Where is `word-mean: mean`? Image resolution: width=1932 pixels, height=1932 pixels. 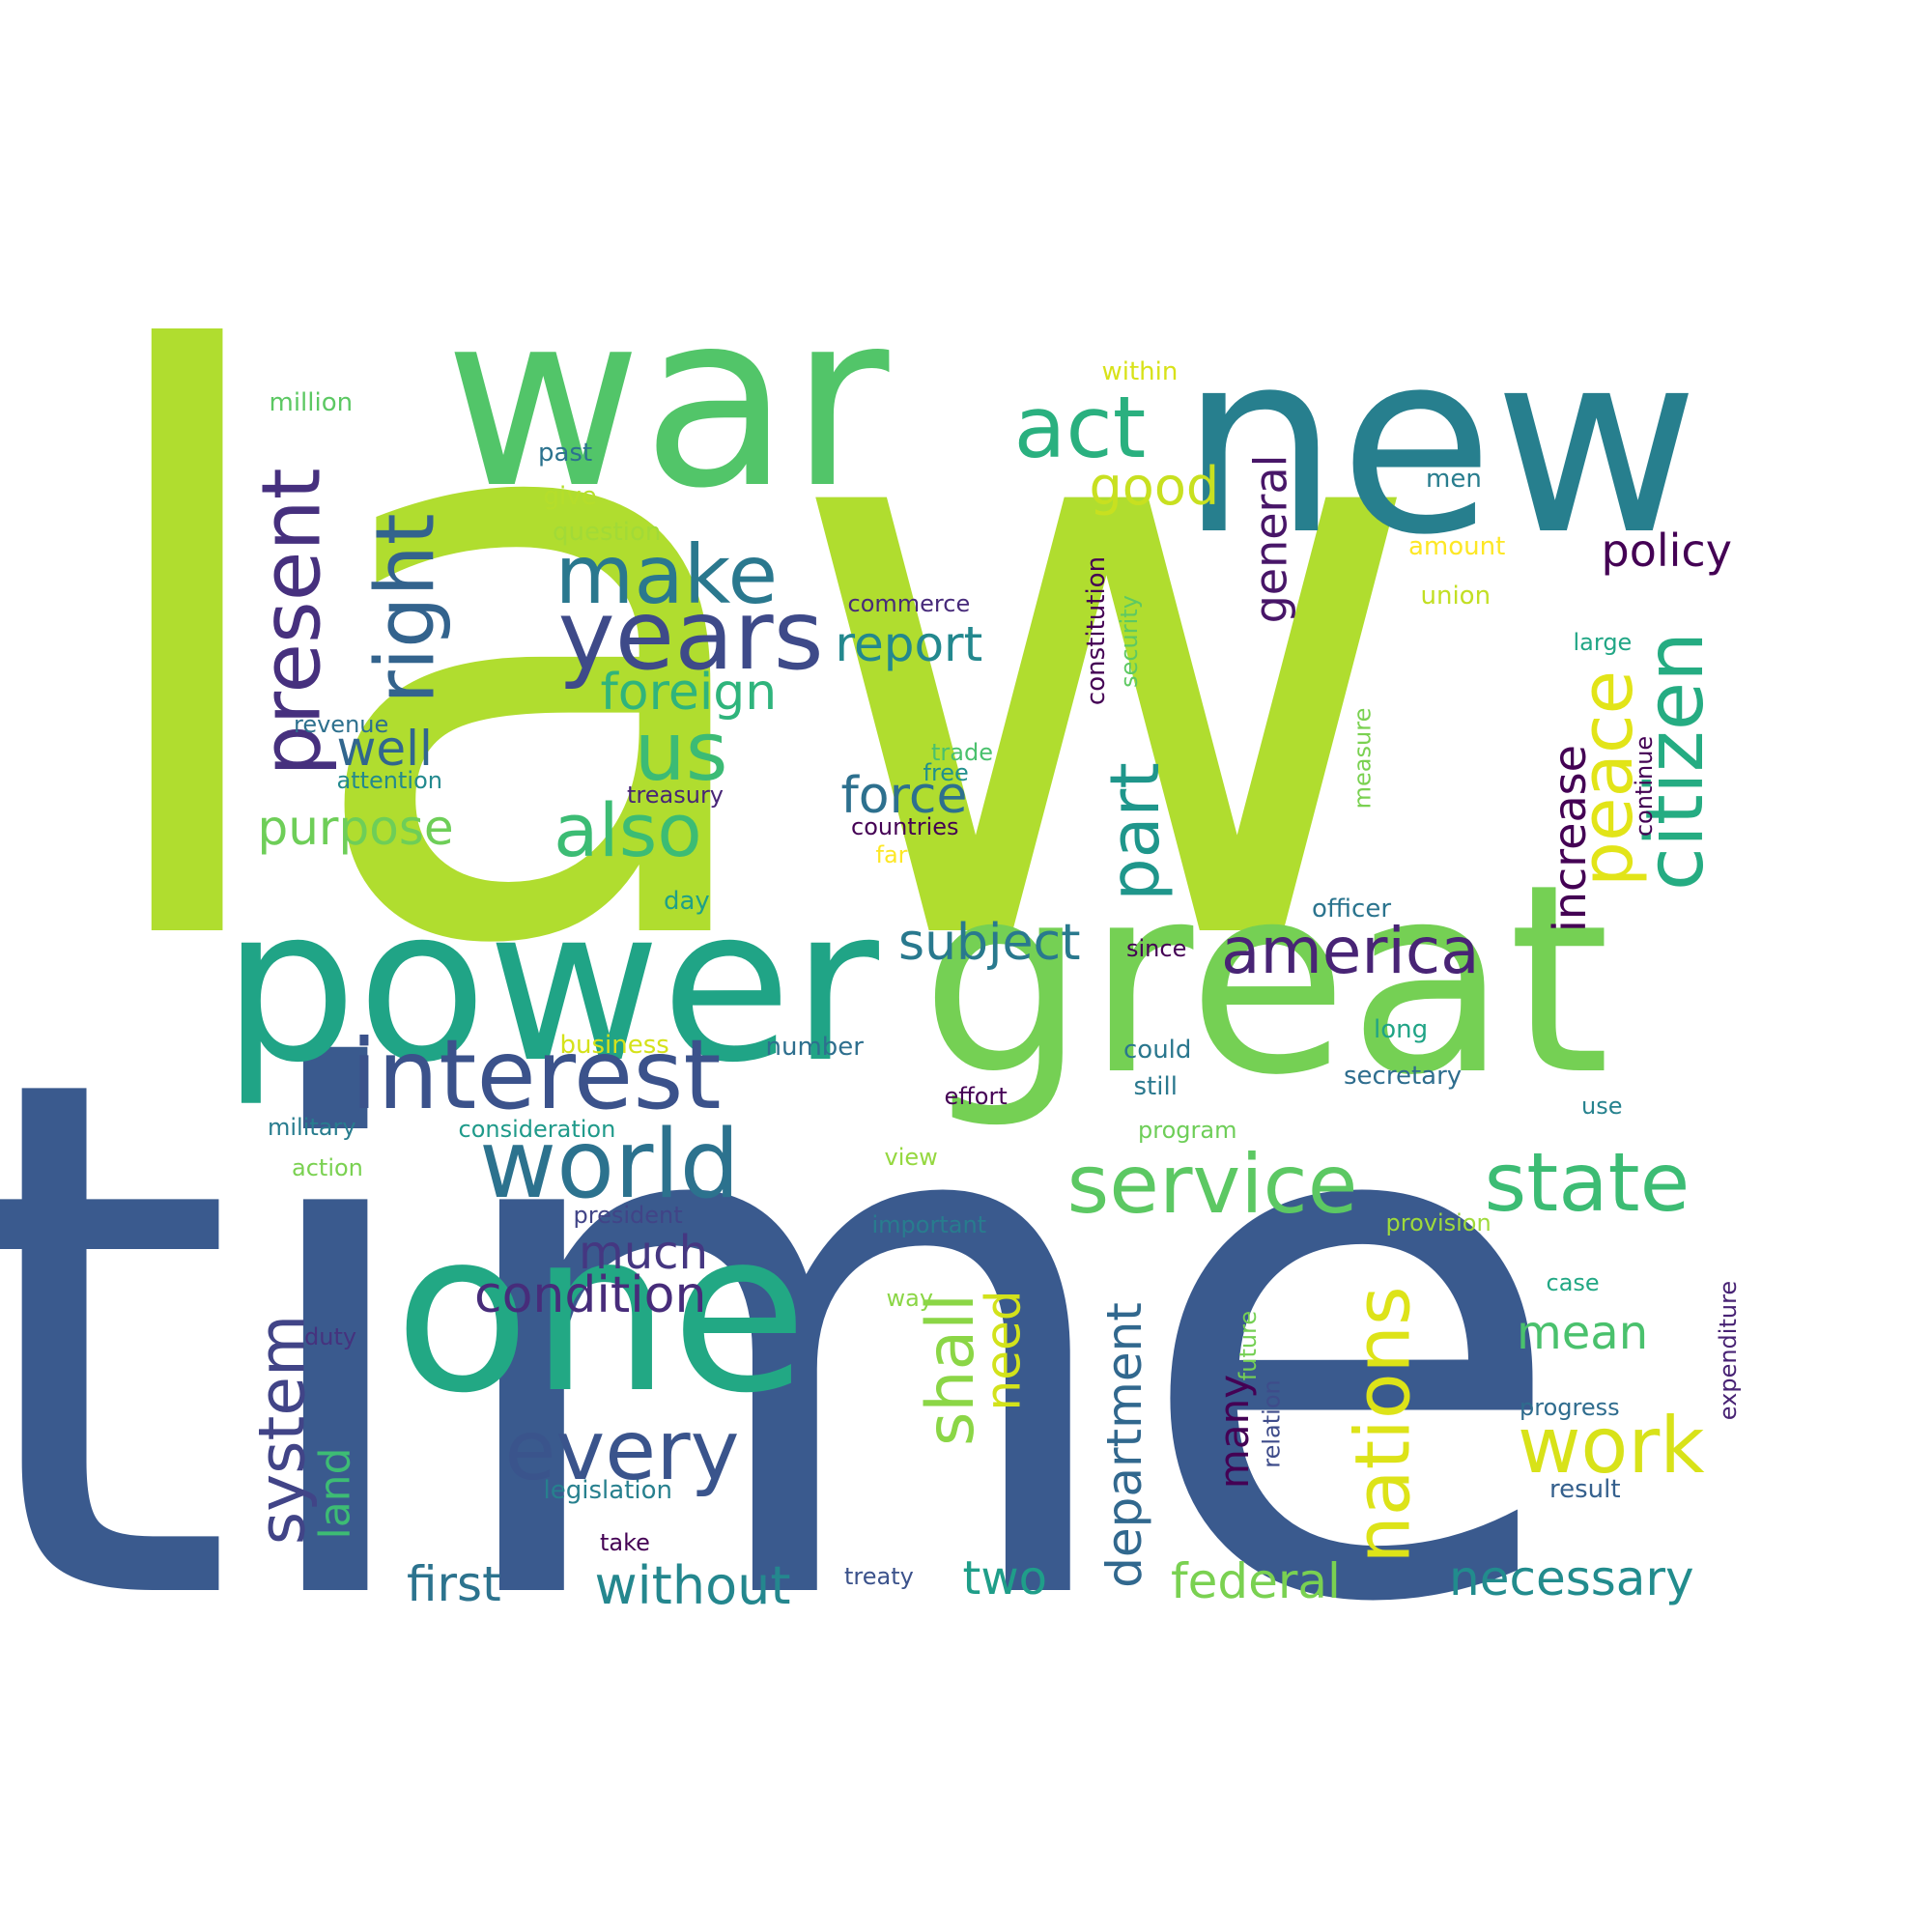 word-mean: mean is located at coordinates (1583, 1333).